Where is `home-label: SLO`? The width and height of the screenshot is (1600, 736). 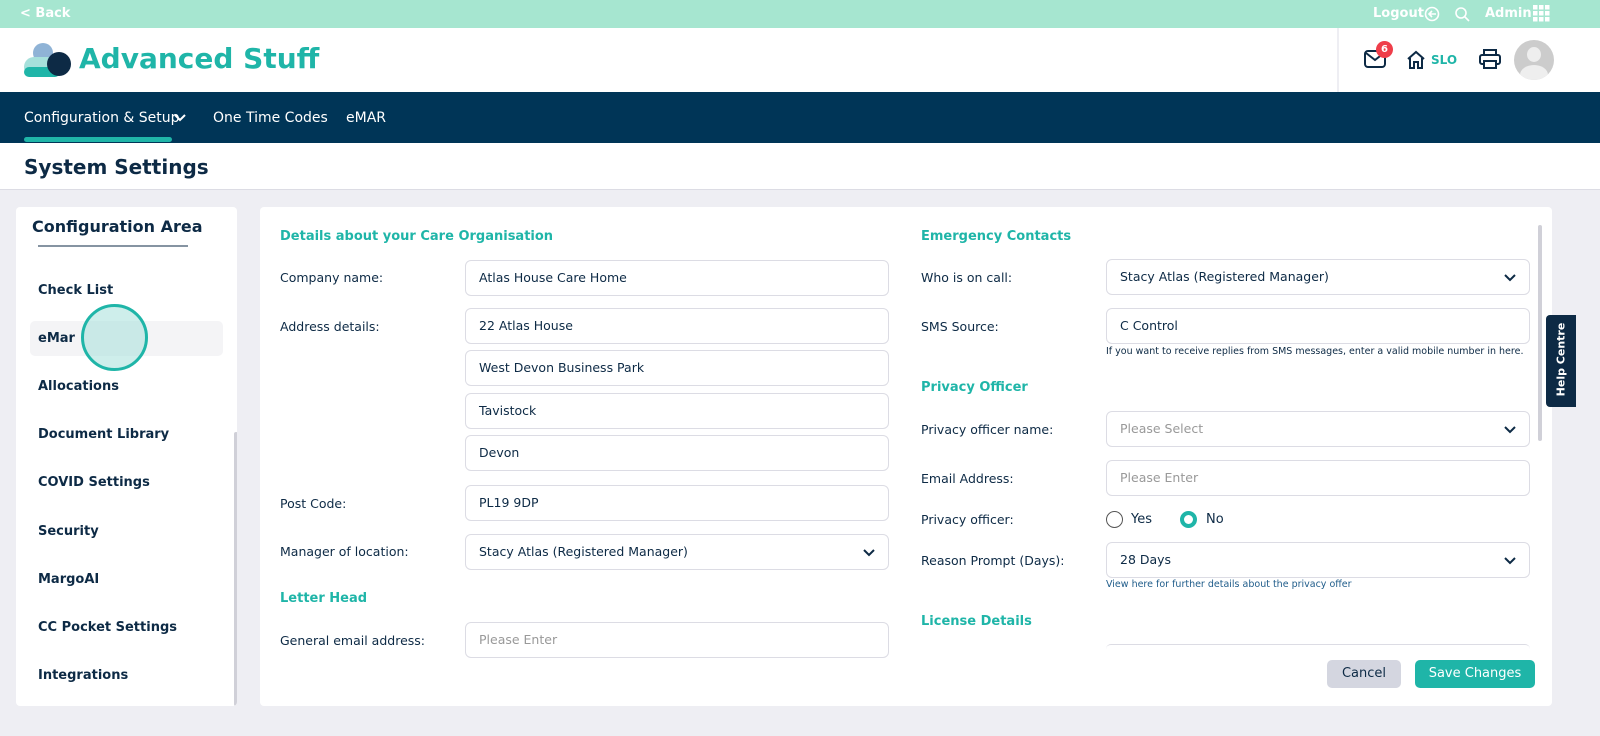 home-label: SLO is located at coordinates (1444, 60).